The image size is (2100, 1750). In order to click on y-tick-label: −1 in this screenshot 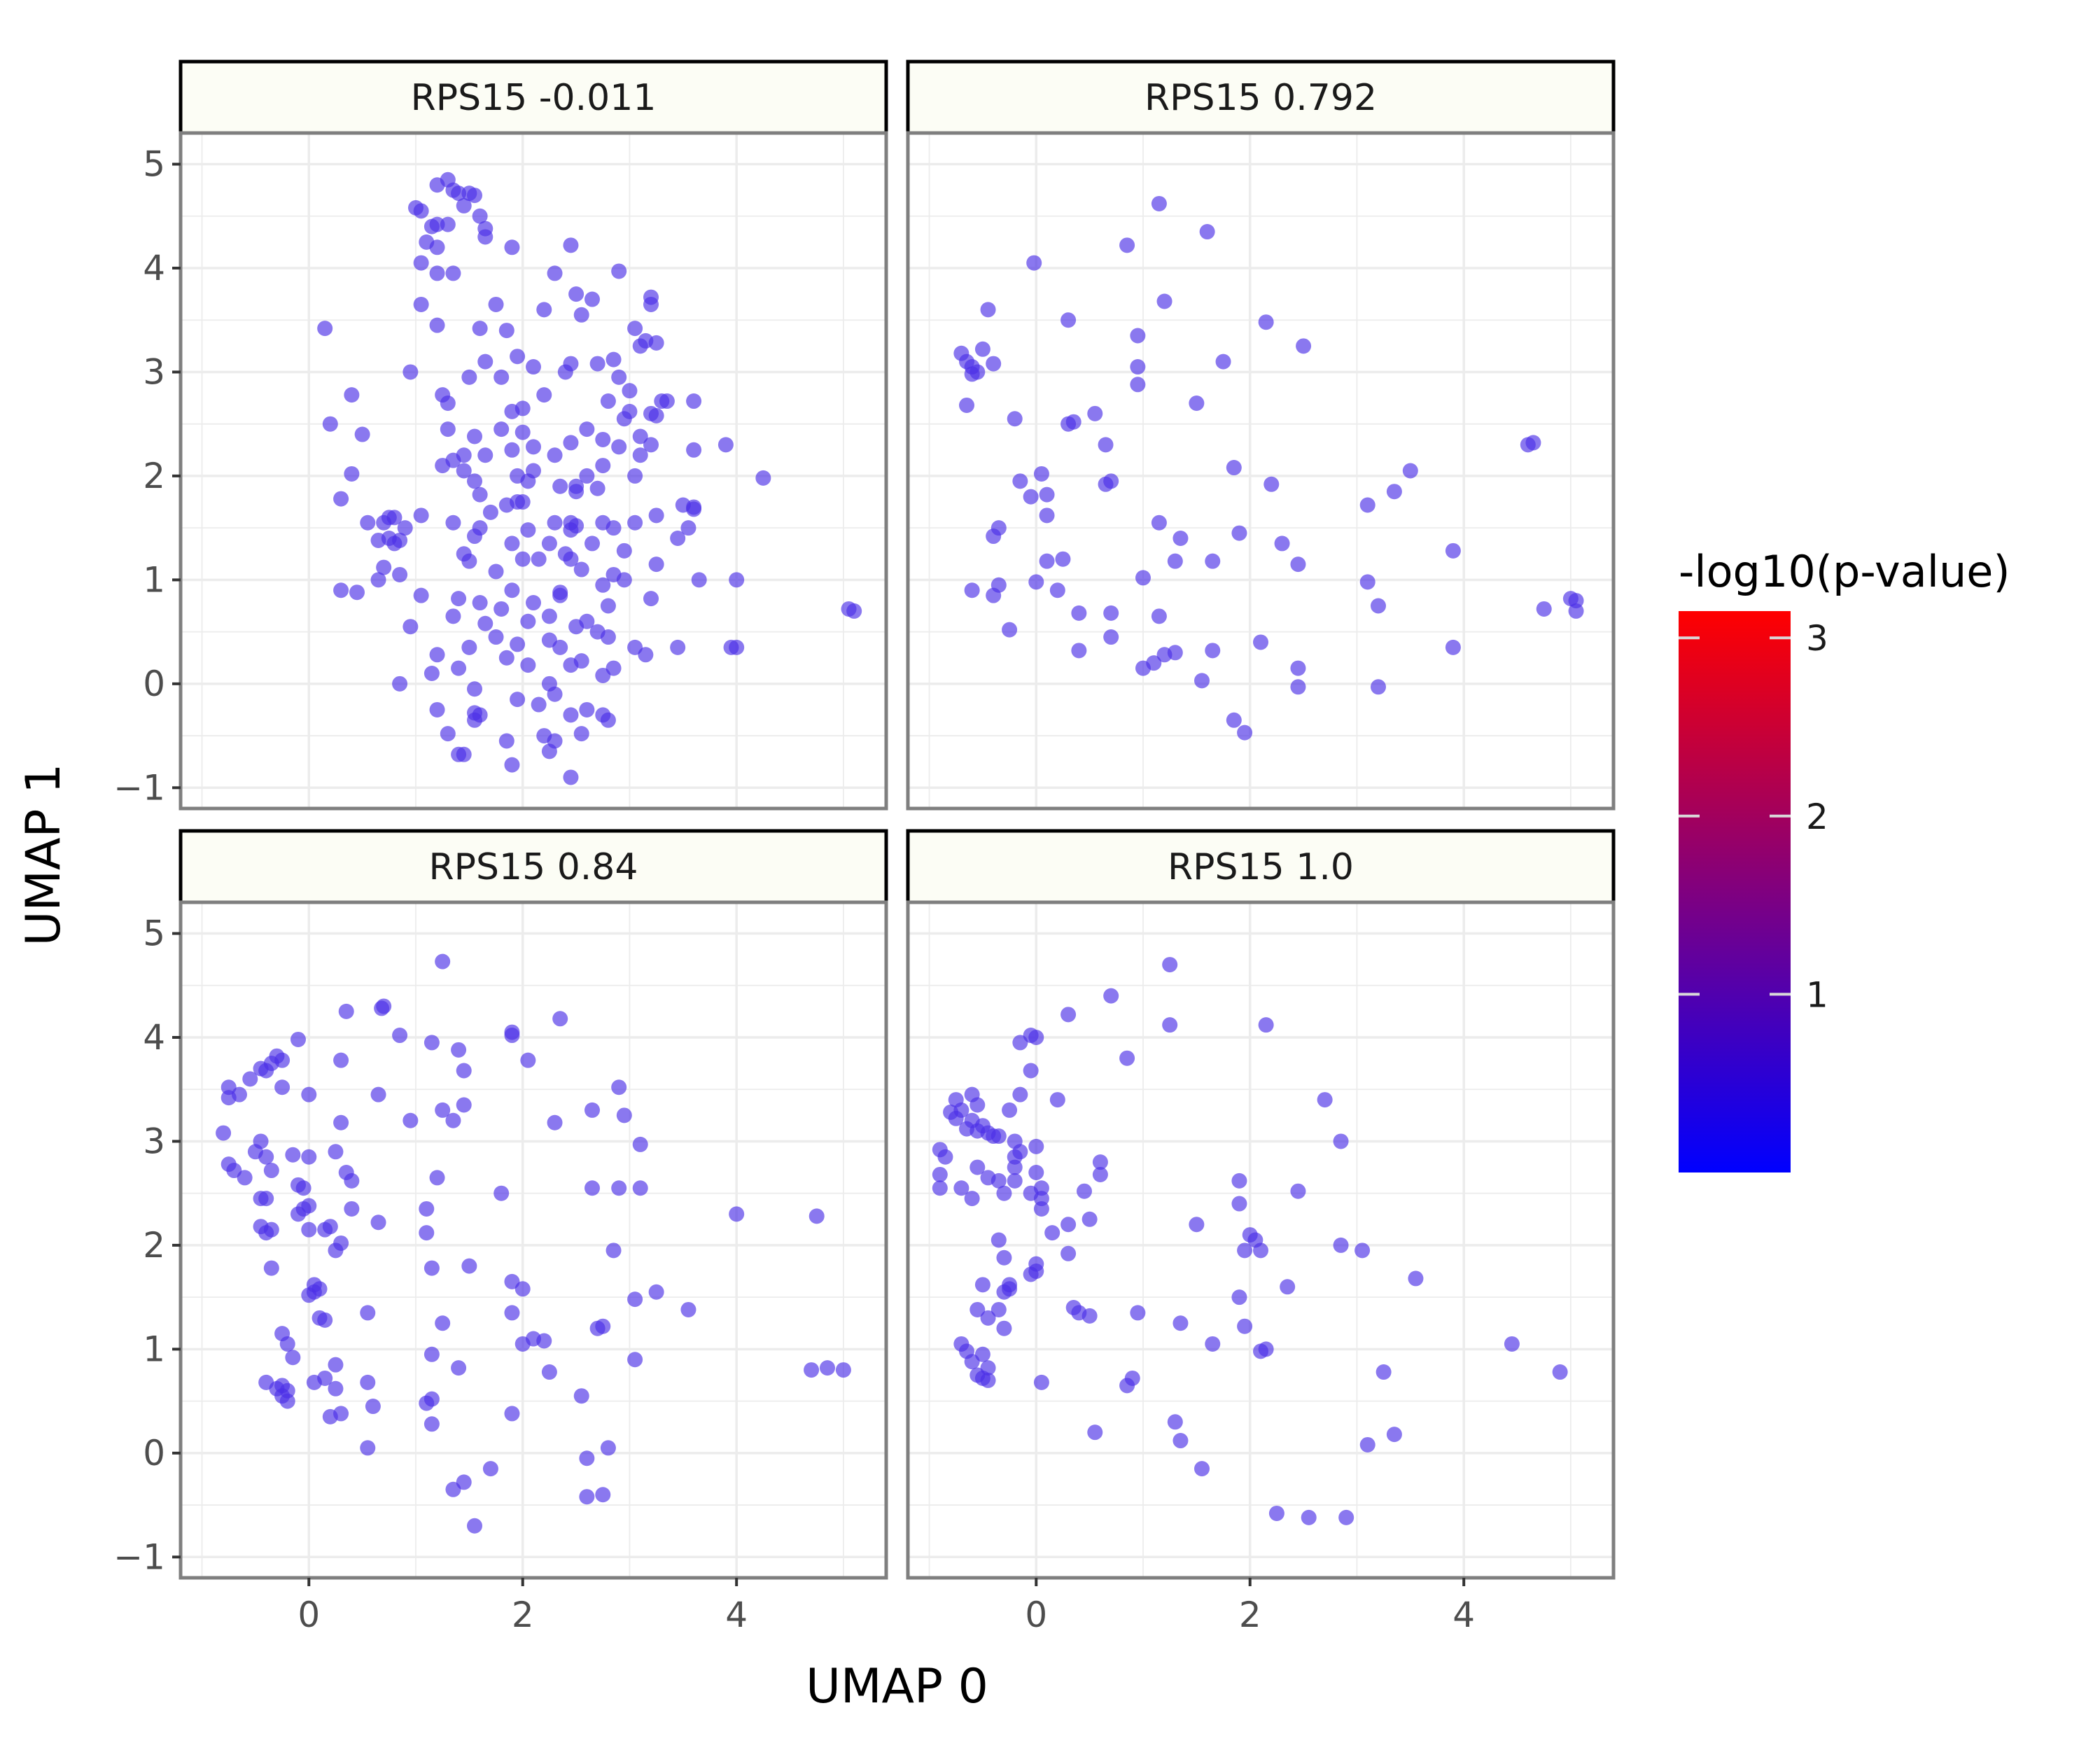, I will do `click(139, 787)`.